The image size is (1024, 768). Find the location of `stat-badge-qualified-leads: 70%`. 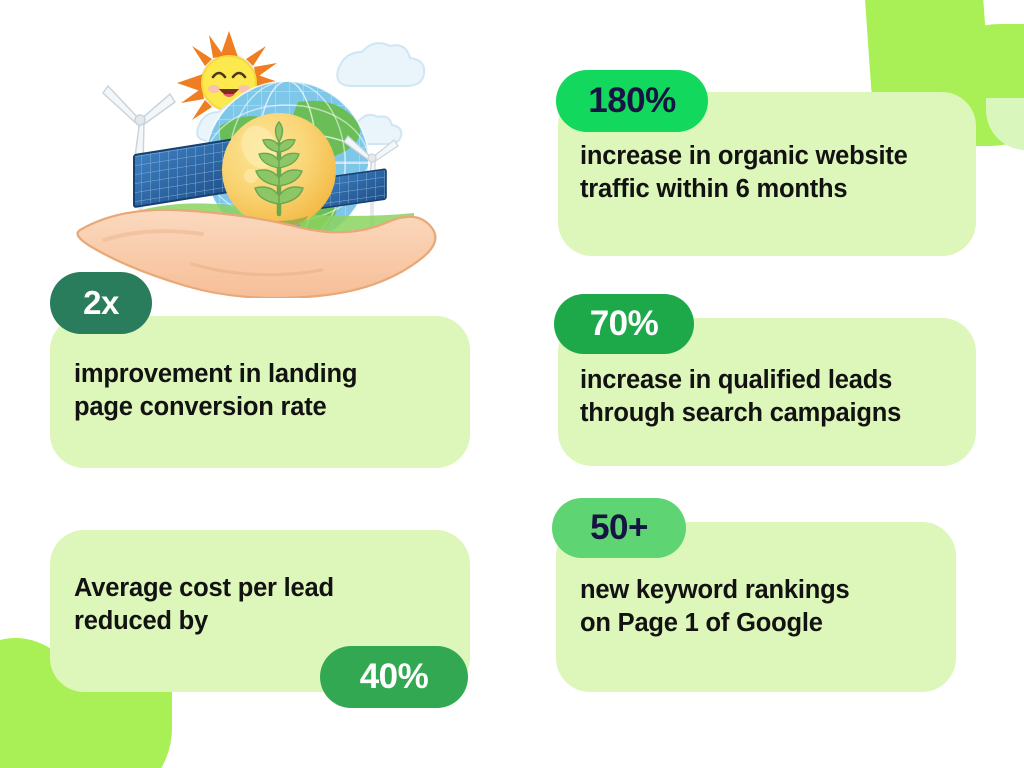

stat-badge-qualified-leads: 70% is located at coordinates (624, 324).